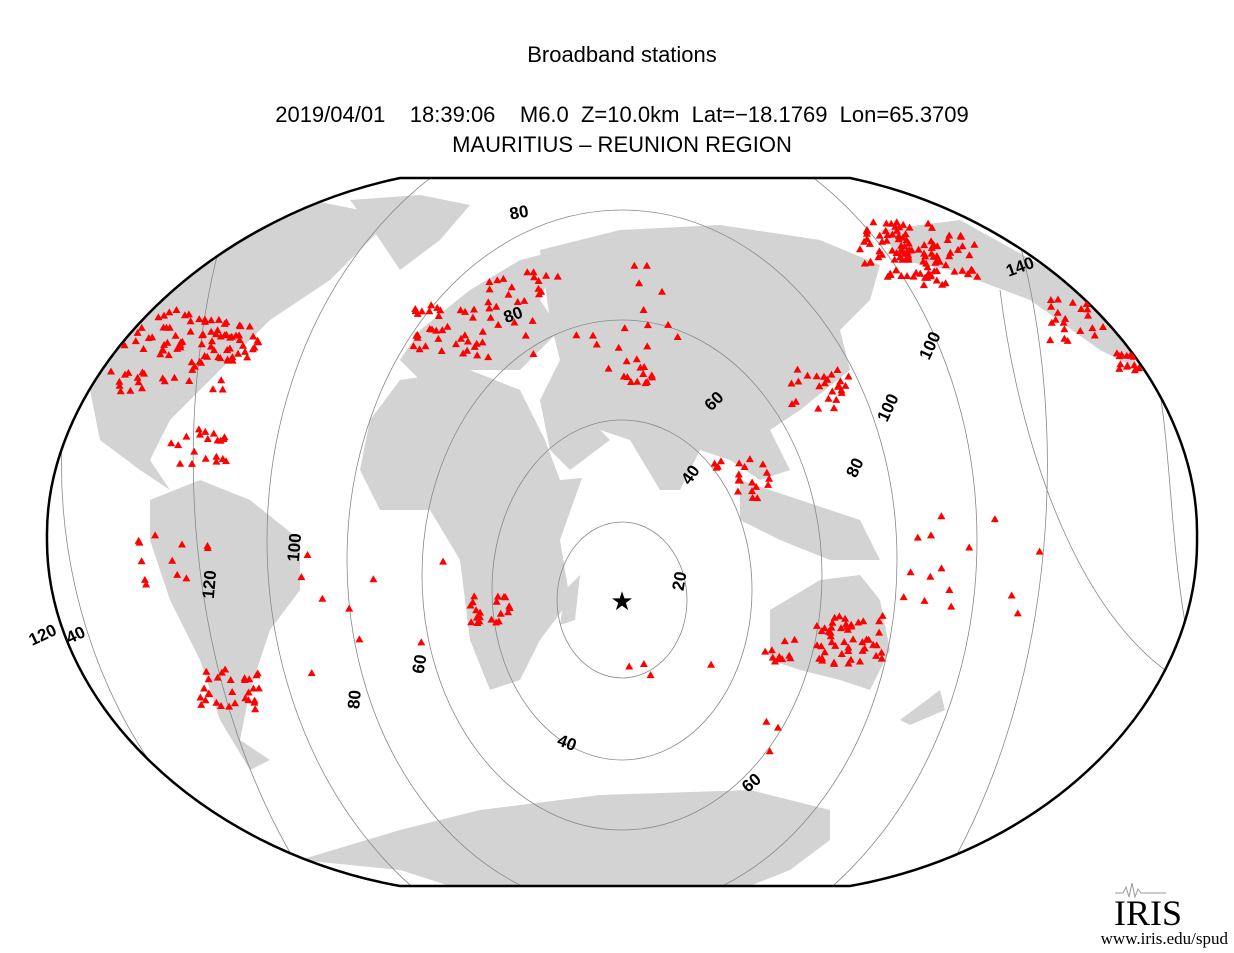 The width and height of the screenshot is (1234, 953). I want to click on contour-label: 80, so click(854, 467).